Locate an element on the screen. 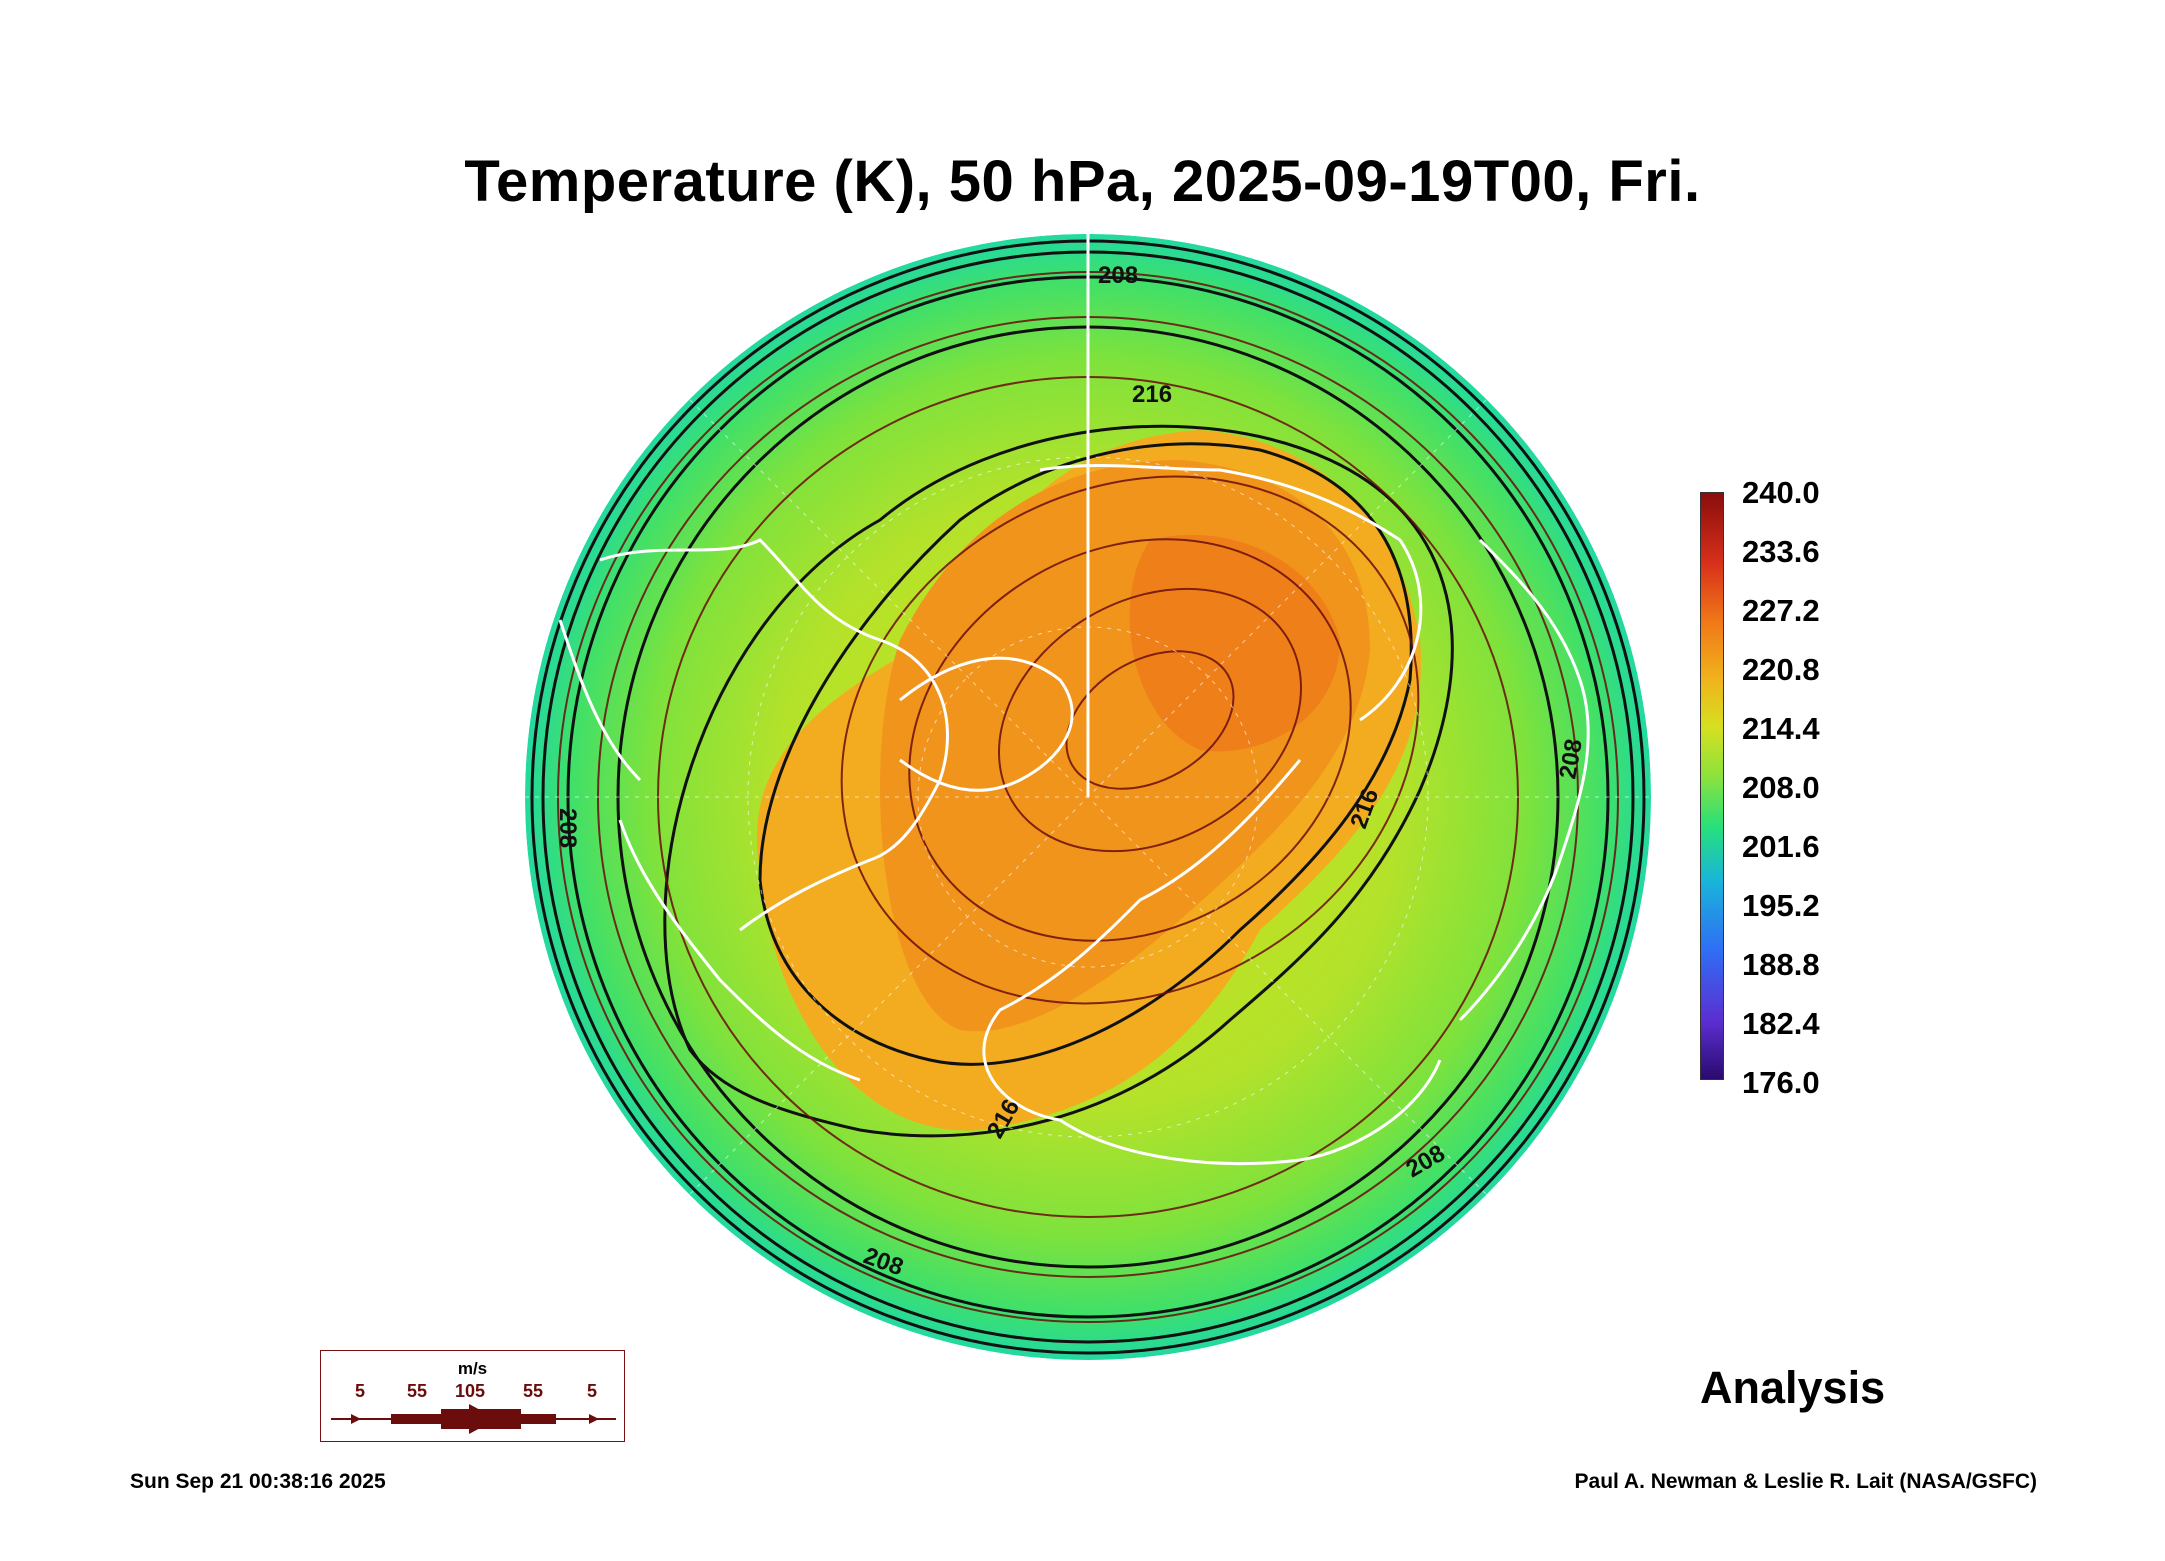 This screenshot has width=2165, height=1561. wind-legend-unit: m/s is located at coordinates (472, 1368).